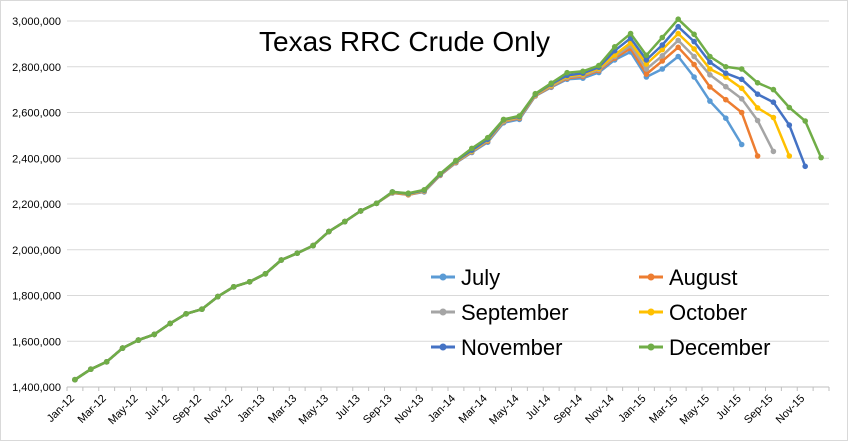 The image size is (848, 445). Describe the element at coordinates (511, 347) in the screenshot. I see `legend-label: November` at that location.